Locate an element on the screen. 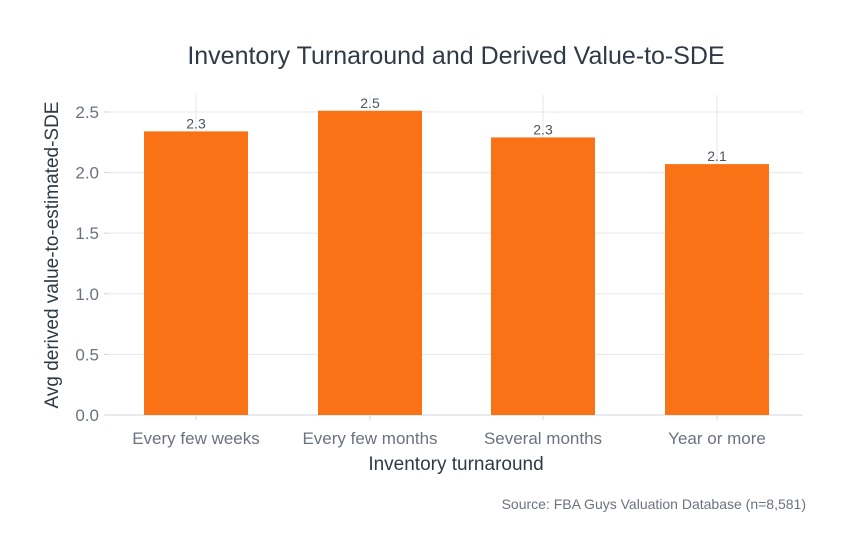 This screenshot has width=851, height=557. y-tick-label: 1.0 is located at coordinates (87, 294).